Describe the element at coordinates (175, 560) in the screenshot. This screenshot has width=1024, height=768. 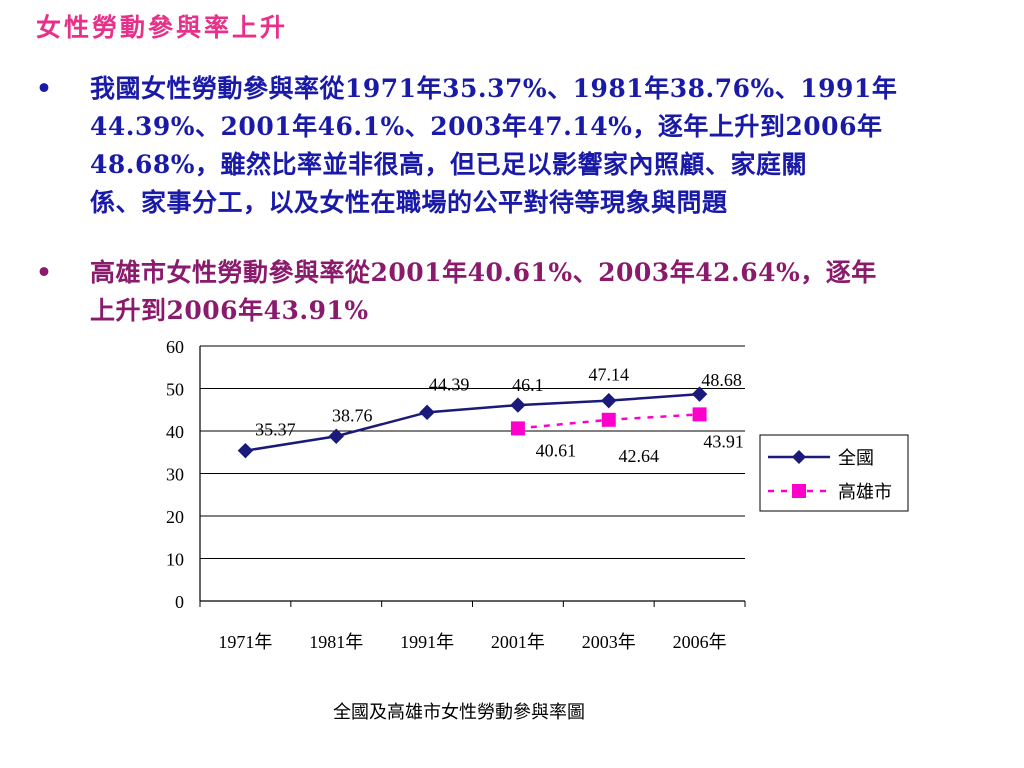
I see `y-tick-label: 10` at that location.